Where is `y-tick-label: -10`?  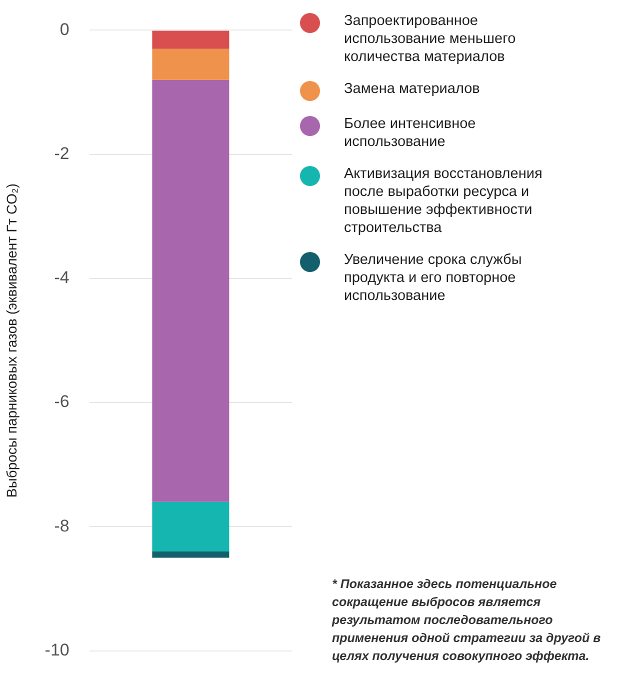
y-tick-label: -10 is located at coordinates (57, 650).